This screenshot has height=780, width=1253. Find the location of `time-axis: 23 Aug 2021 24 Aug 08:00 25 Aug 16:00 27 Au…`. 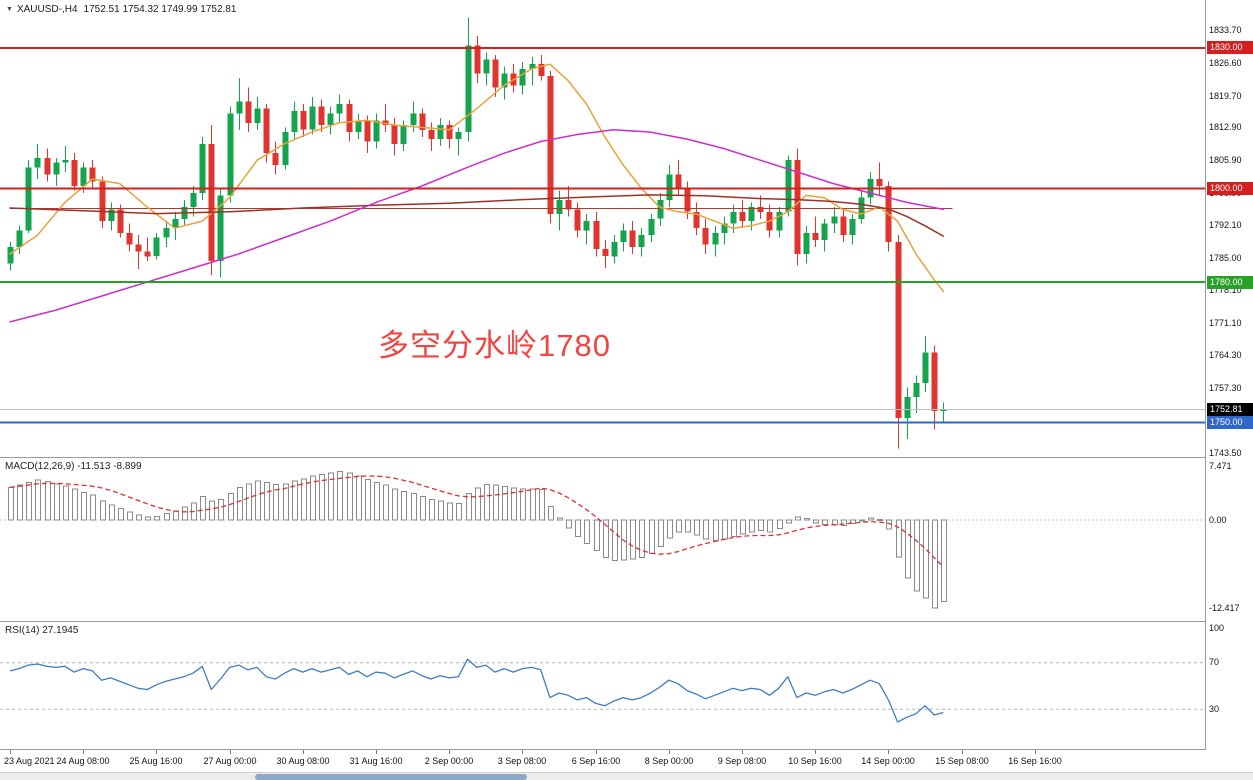

time-axis: 23 Aug 2021 24 Aug 08:00 25 Aug 16:00 27 Au… is located at coordinates (626, 761).